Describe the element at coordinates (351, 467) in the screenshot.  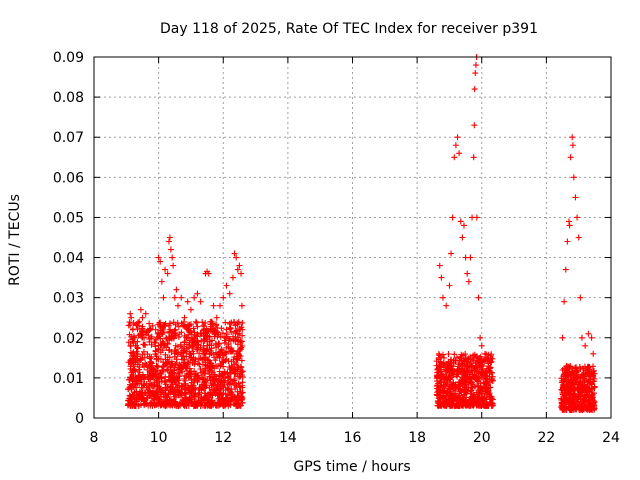
I see `x-axis-label: GPS time / hours` at that location.